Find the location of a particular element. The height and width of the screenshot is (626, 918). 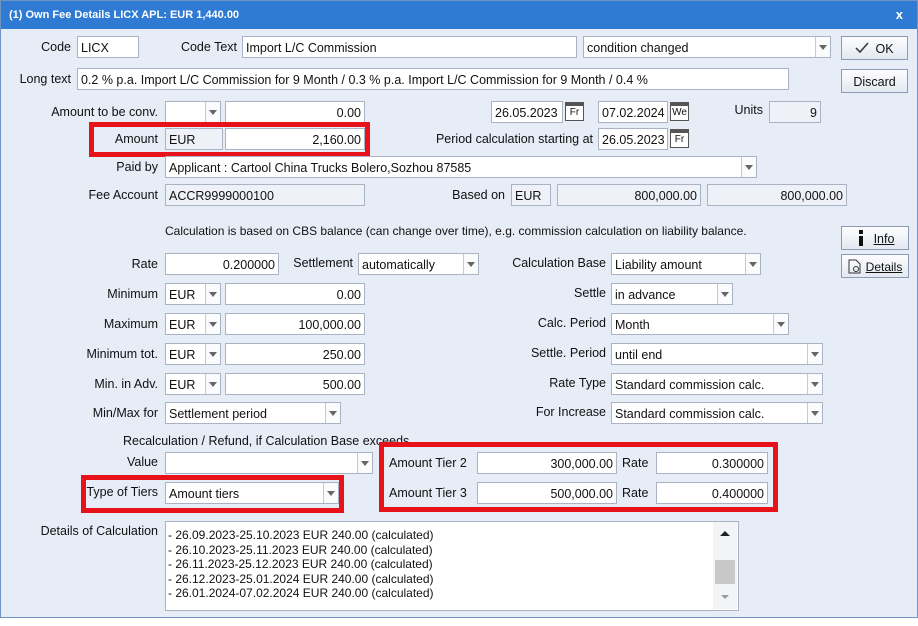

dropdown: Settlement period is located at coordinates (253, 413).